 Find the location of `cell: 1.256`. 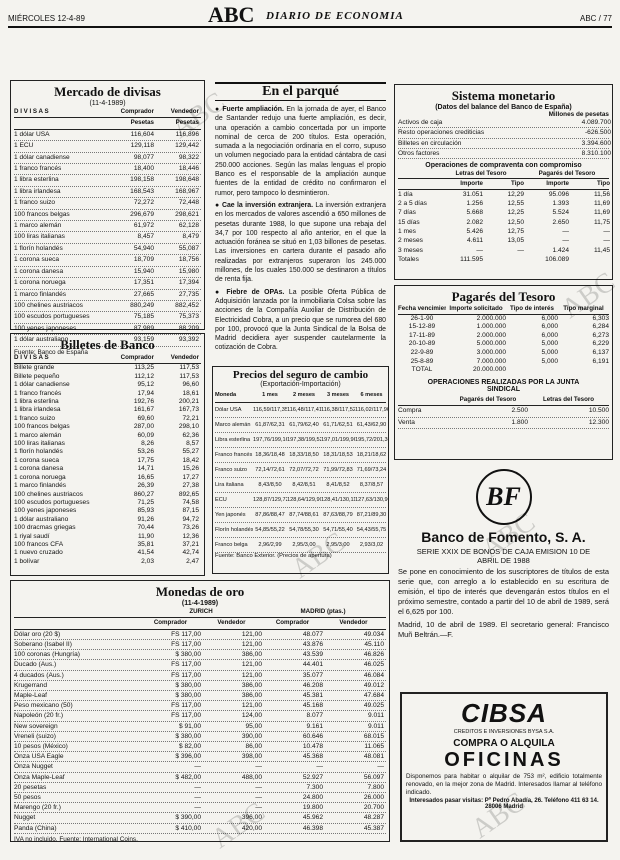

cell: 1.256 is located at coordinates (474, 204).